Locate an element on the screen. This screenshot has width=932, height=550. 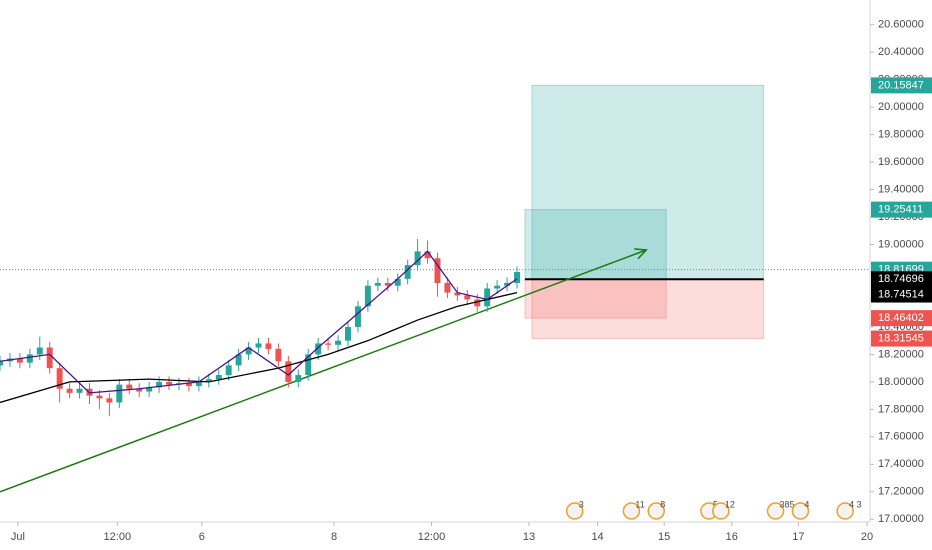
trendline-arrowhead is located at coordinates (641, 254).